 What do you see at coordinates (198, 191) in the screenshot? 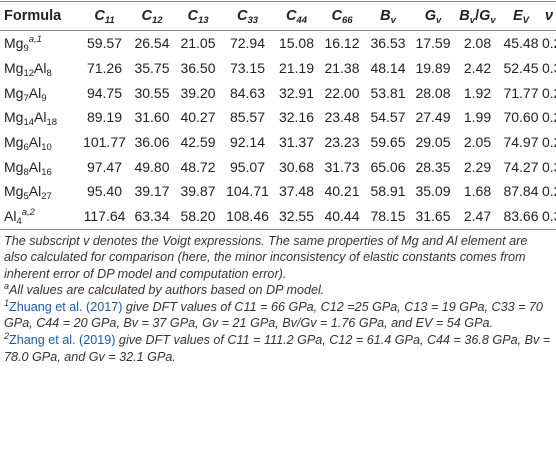
I see `cell-value: 39.87` at bounding box center [198, 191].